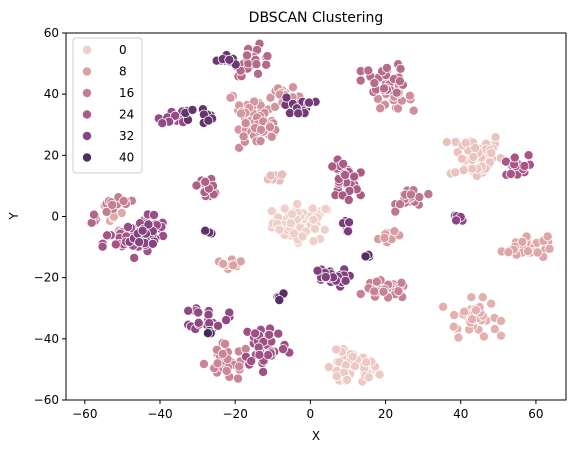 The image size is (574, 453). Describe the element at coordinates (385, 414) in the screenshot. I see `x-tick-label: 20` at that location.